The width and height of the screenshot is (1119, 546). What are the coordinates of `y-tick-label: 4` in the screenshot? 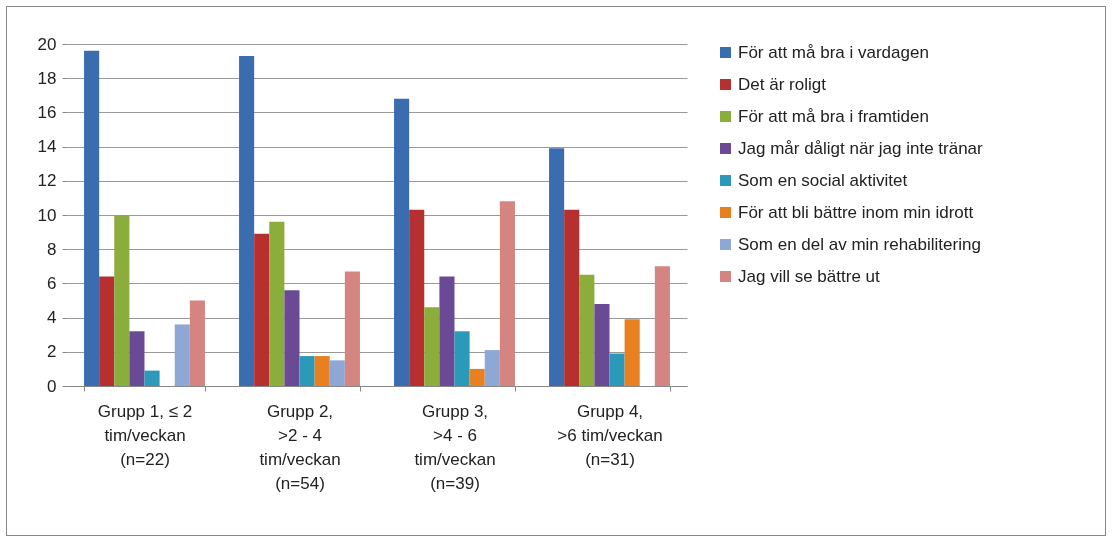 It's located at (52, 318).